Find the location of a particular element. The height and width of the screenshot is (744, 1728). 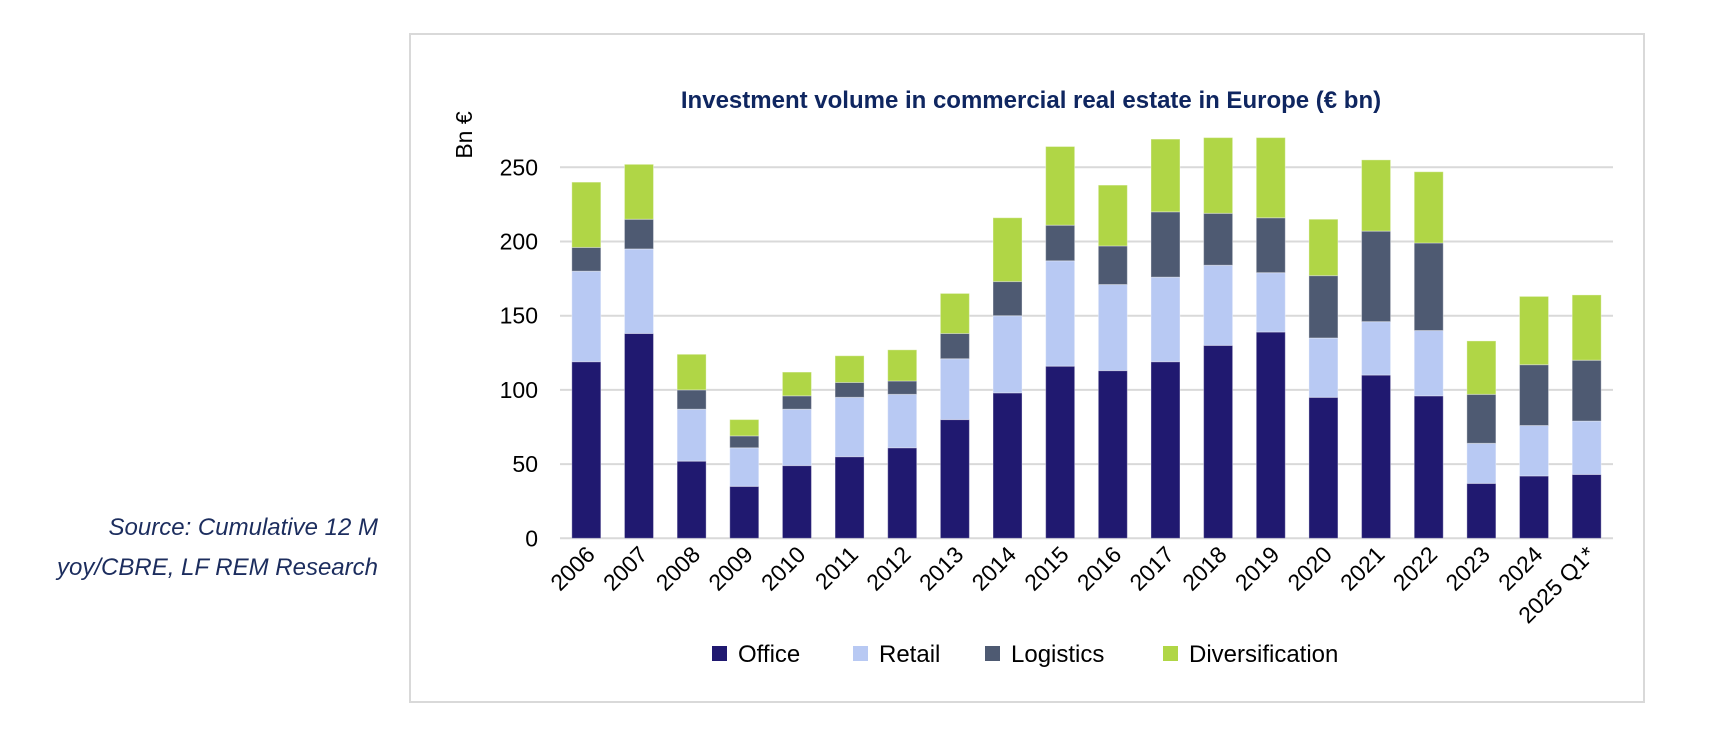

x-tick-label: 2015 is located at coordinates (1046, 568).